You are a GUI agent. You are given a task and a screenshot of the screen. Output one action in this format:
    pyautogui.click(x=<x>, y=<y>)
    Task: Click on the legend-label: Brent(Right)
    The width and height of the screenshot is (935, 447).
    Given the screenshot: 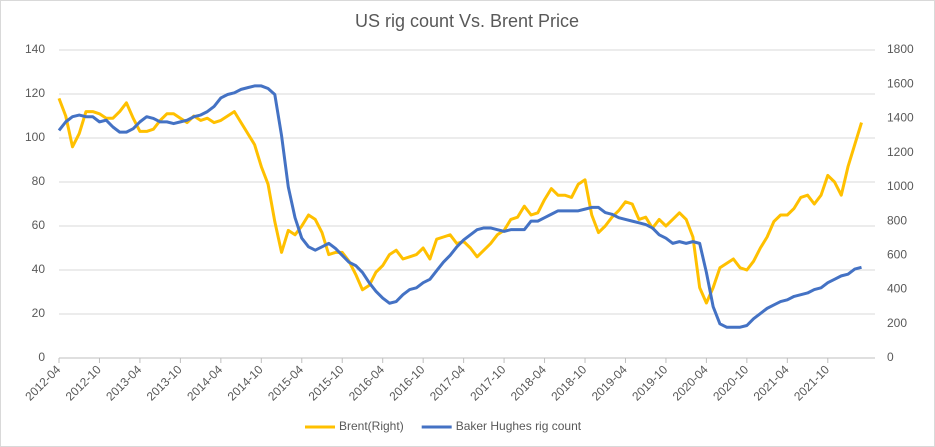 What is the action you would take?
    pyautogui.click(x=371, y=426)
    